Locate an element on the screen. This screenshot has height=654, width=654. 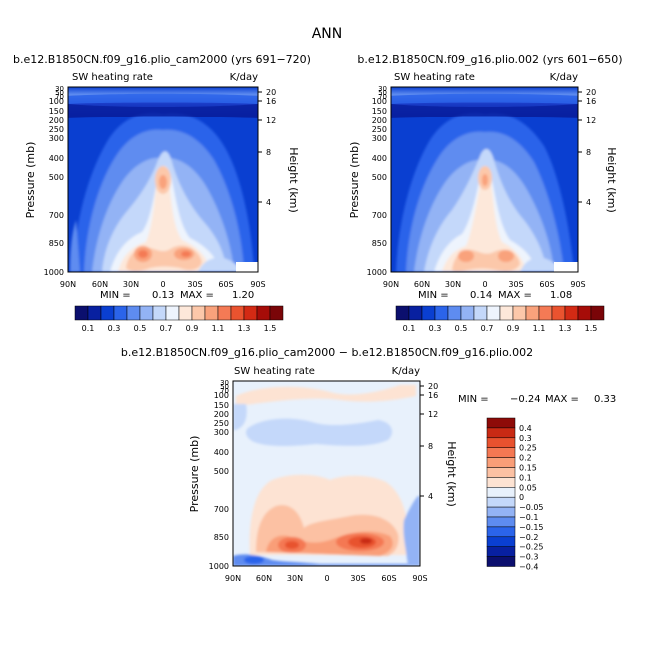
panel-b-y2tick: 16 is located at coordinates (591, 101).